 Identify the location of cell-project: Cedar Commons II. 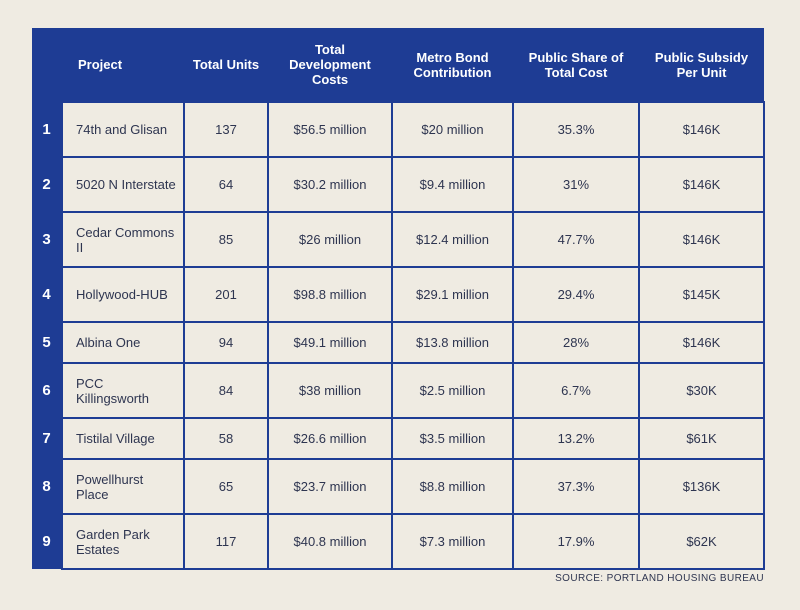
(123, 239).